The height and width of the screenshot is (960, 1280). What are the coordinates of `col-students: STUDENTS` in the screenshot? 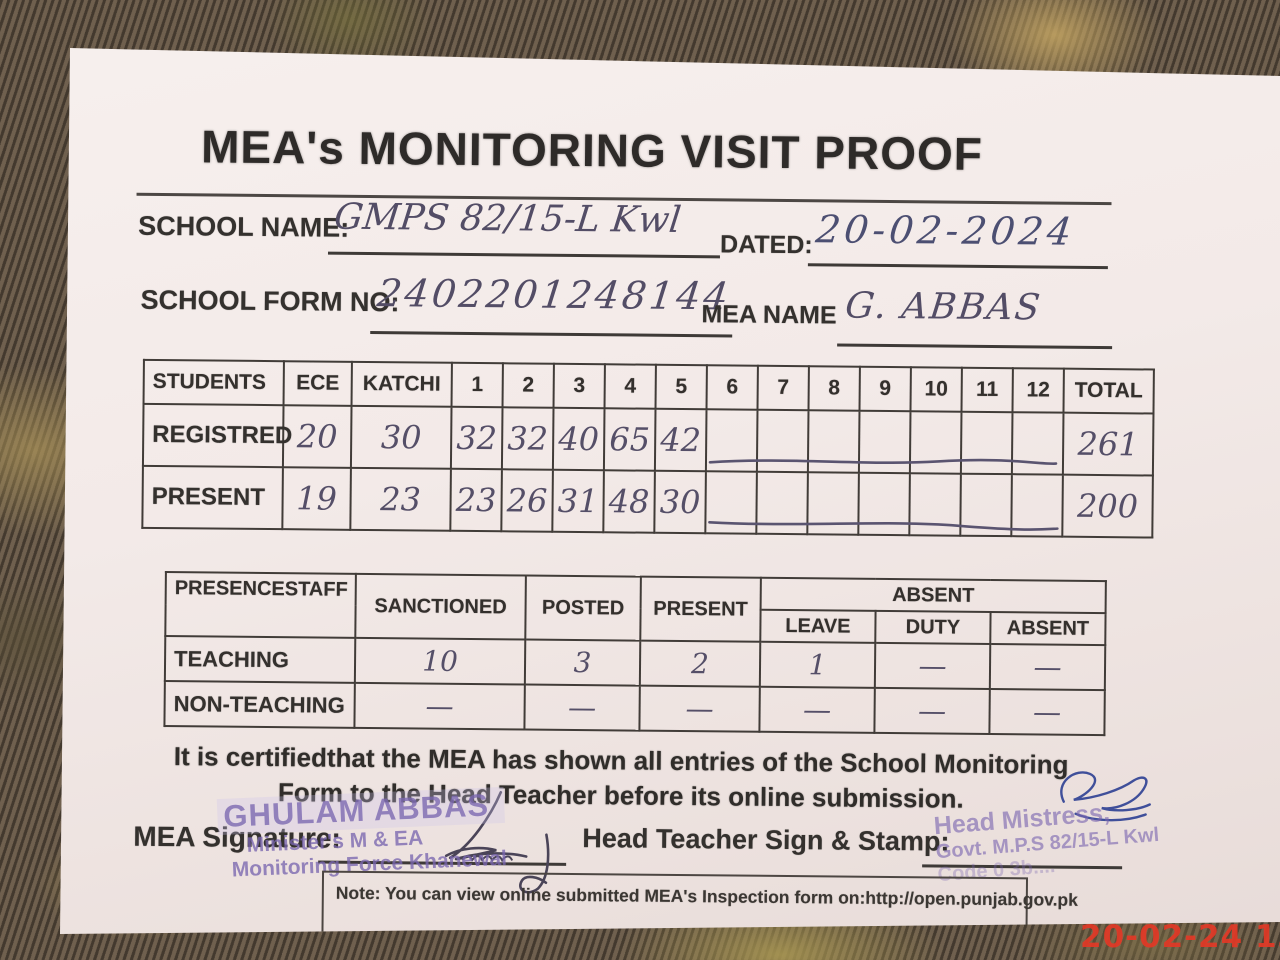 It's located at (213, 382).